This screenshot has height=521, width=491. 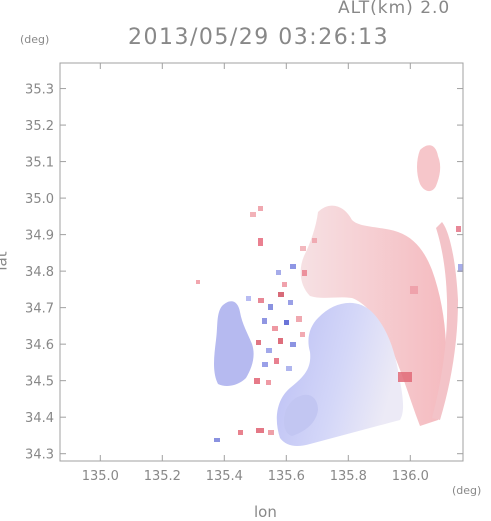 I want to click on x-tick-label: 135.4, so click(x=224, y=476).